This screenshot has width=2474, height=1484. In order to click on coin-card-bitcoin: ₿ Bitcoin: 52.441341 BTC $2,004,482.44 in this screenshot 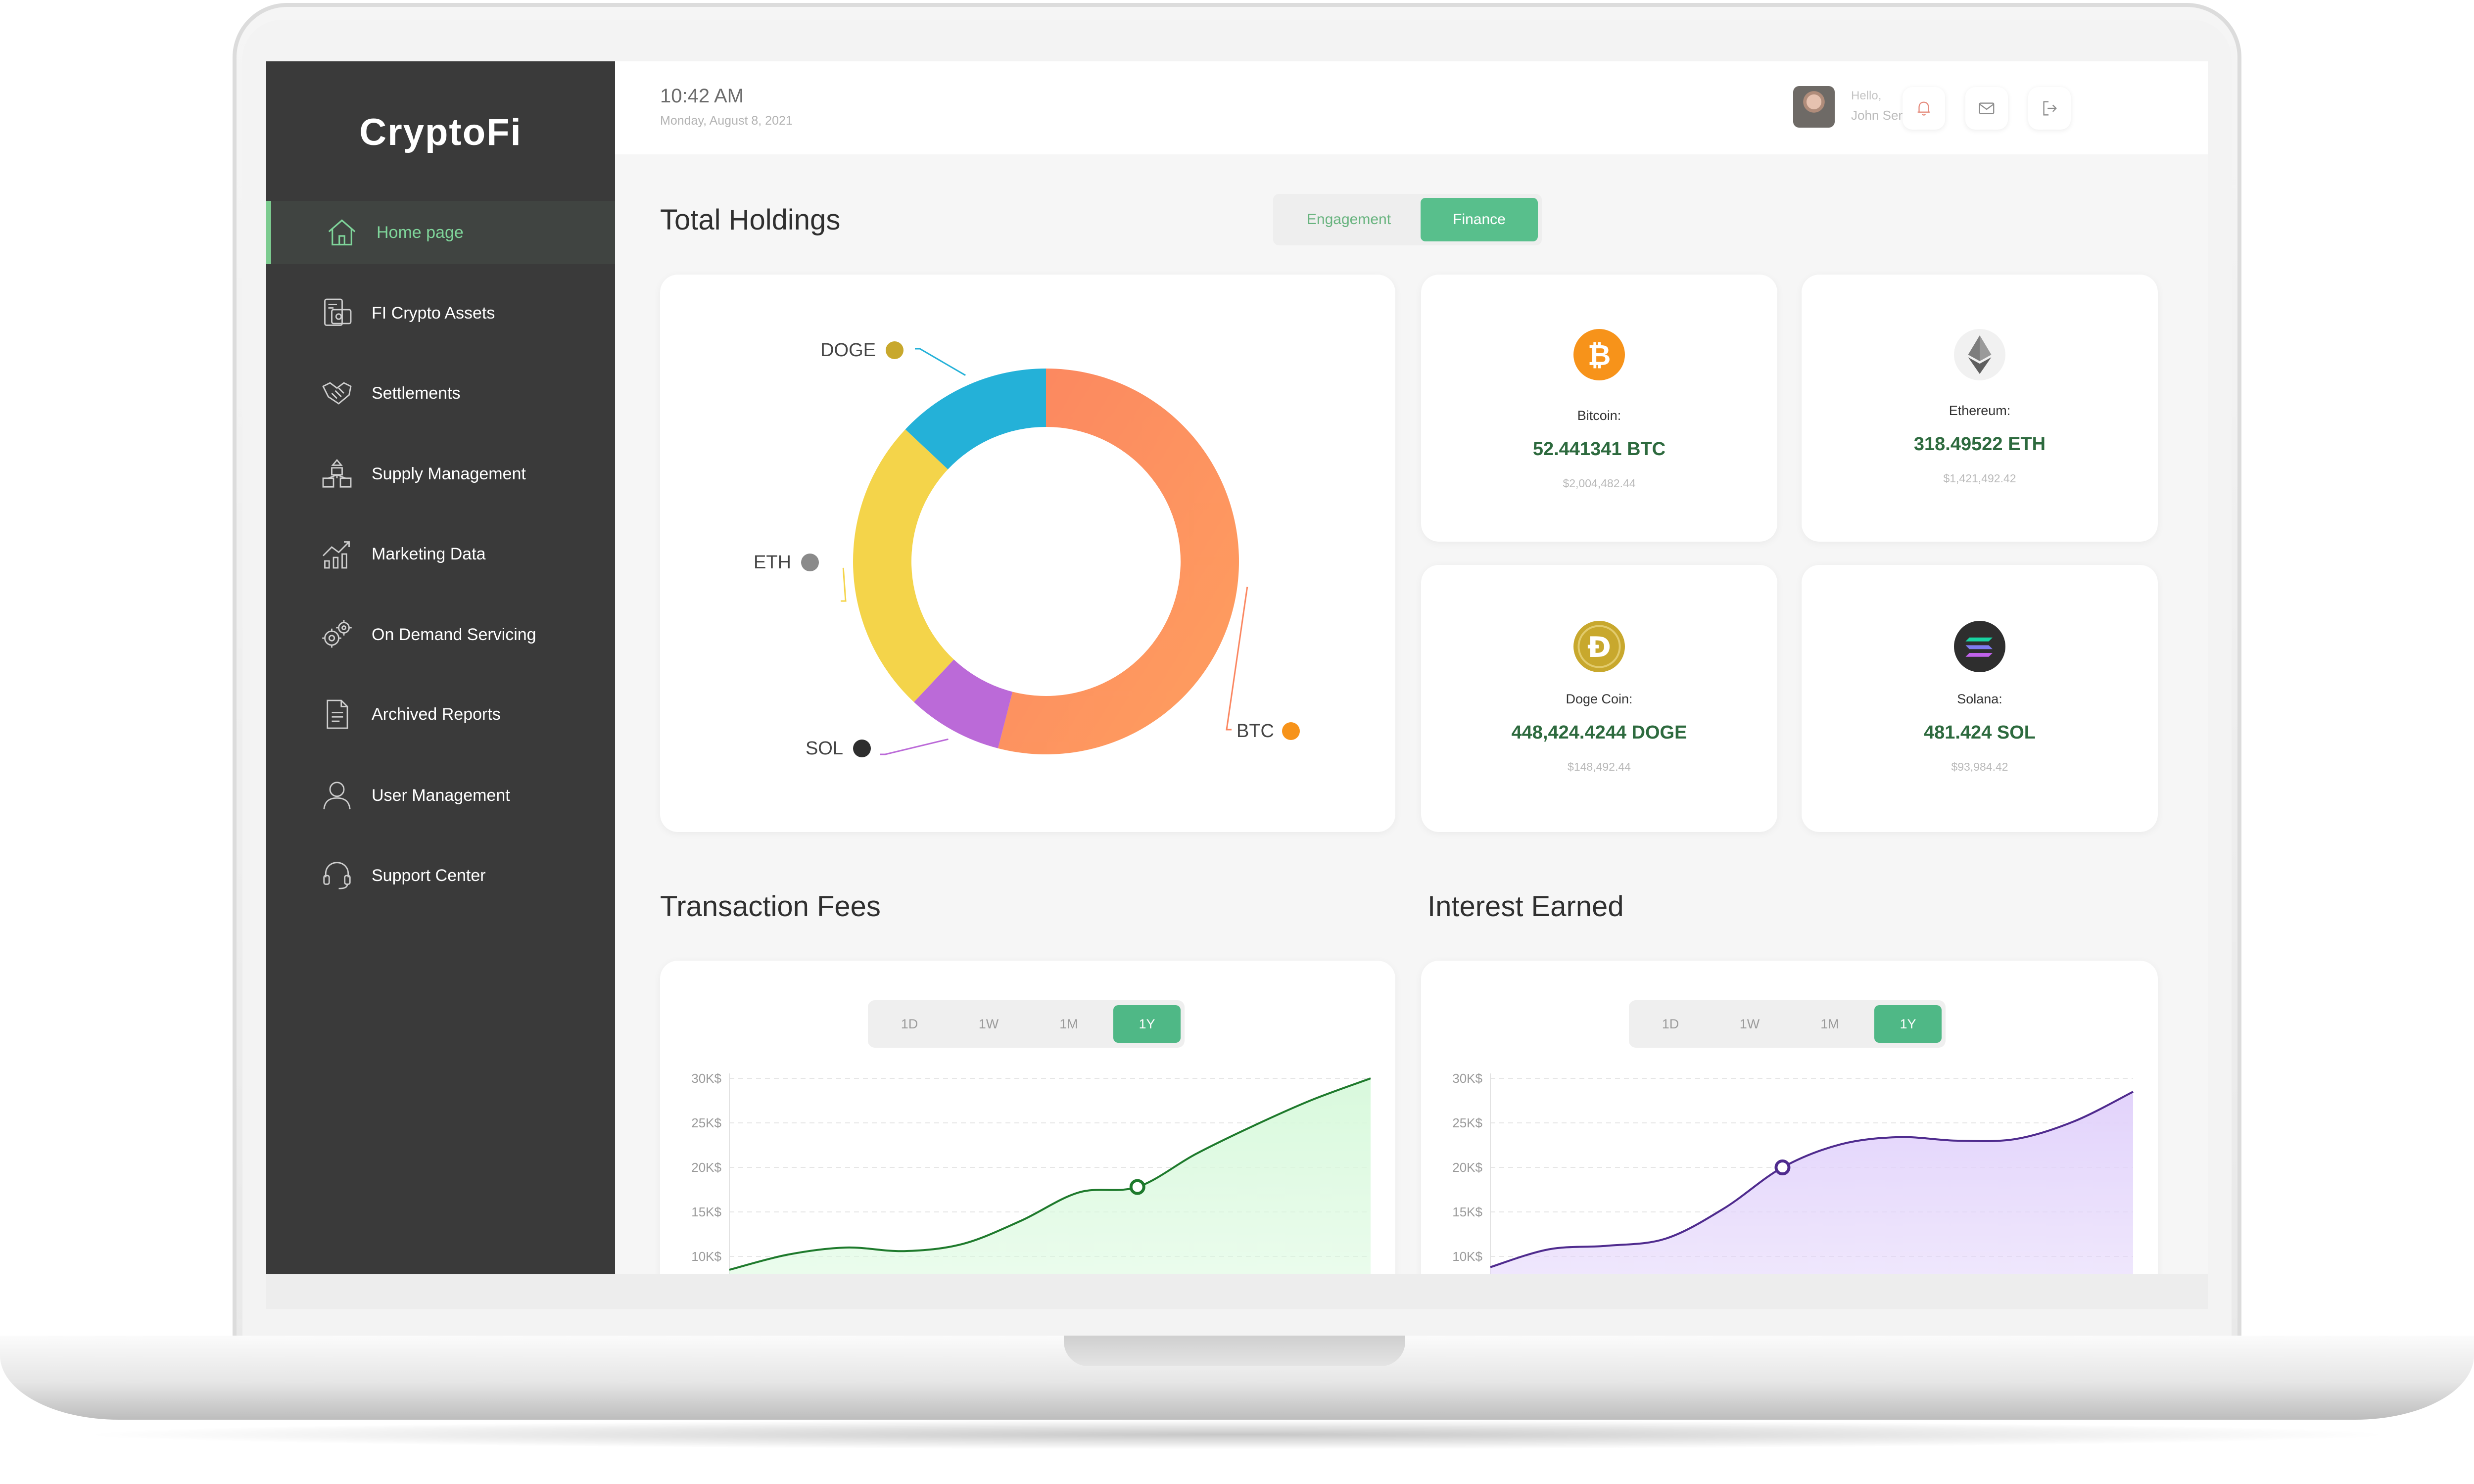, I will do `click(1599, 408)`.